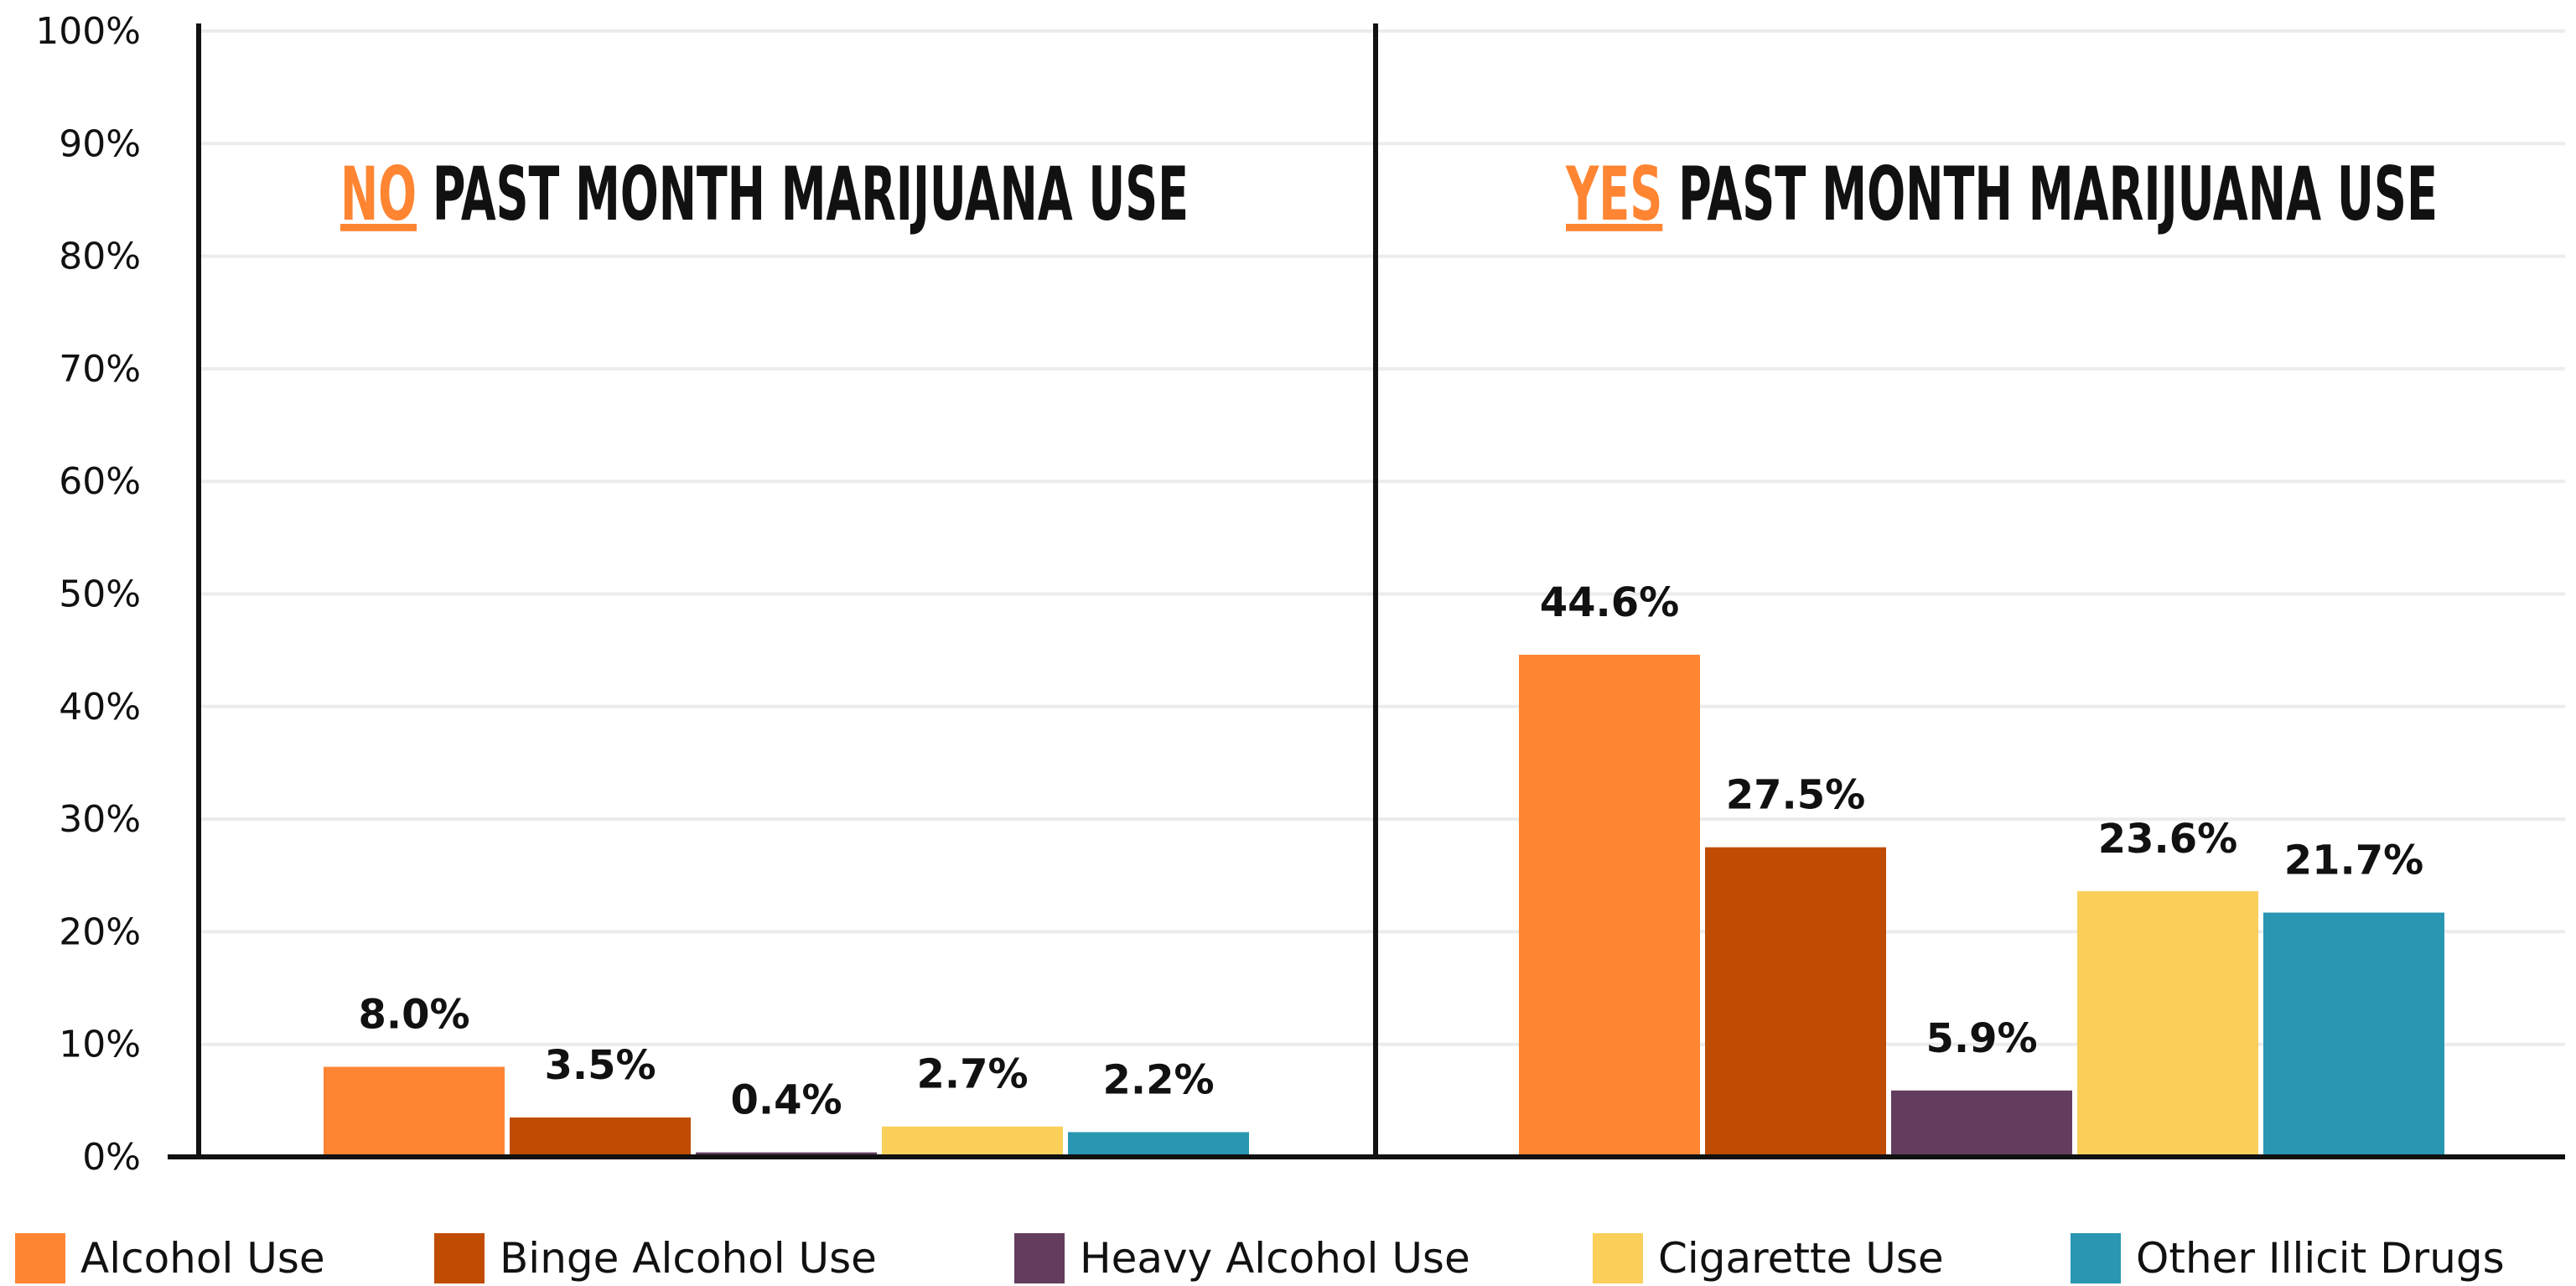 This screenshot has height=1286, width=2576. I want to click on y-tick-label: 30%, so click(100, 819).